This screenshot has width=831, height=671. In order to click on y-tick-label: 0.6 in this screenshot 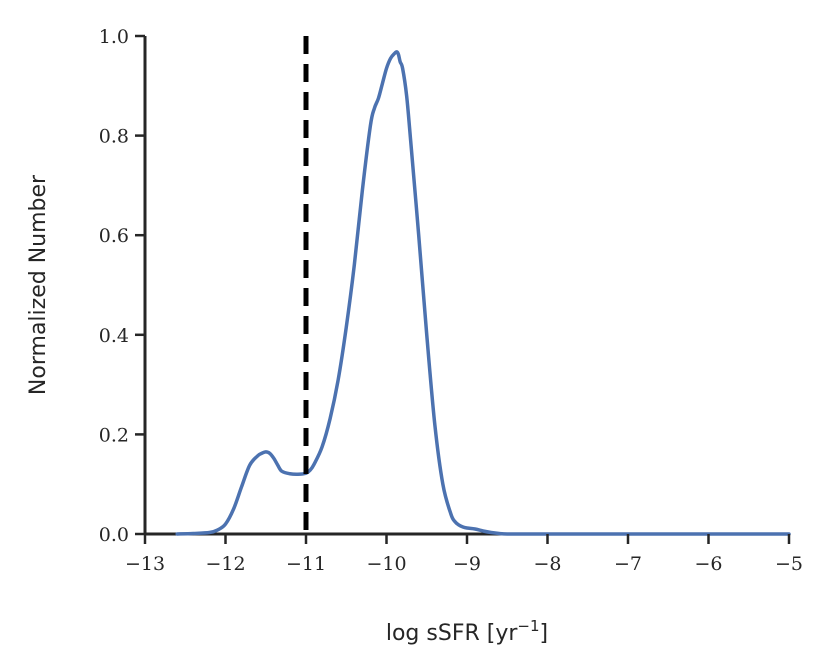, I will do `click(114, 236)`.